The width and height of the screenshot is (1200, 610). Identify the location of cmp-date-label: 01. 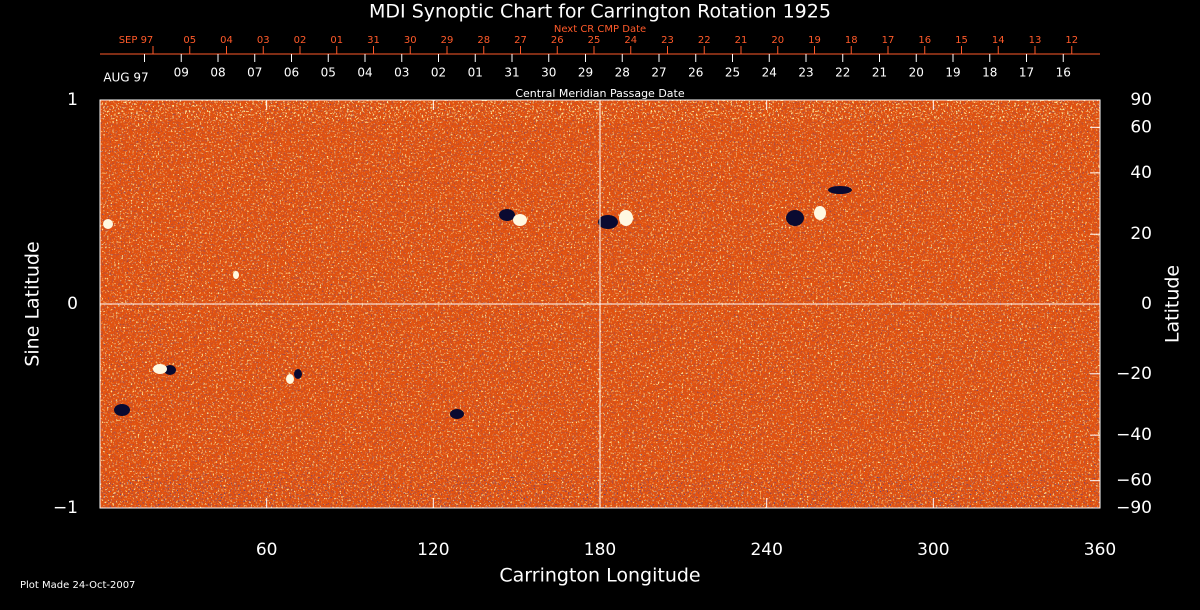
(475, 73).